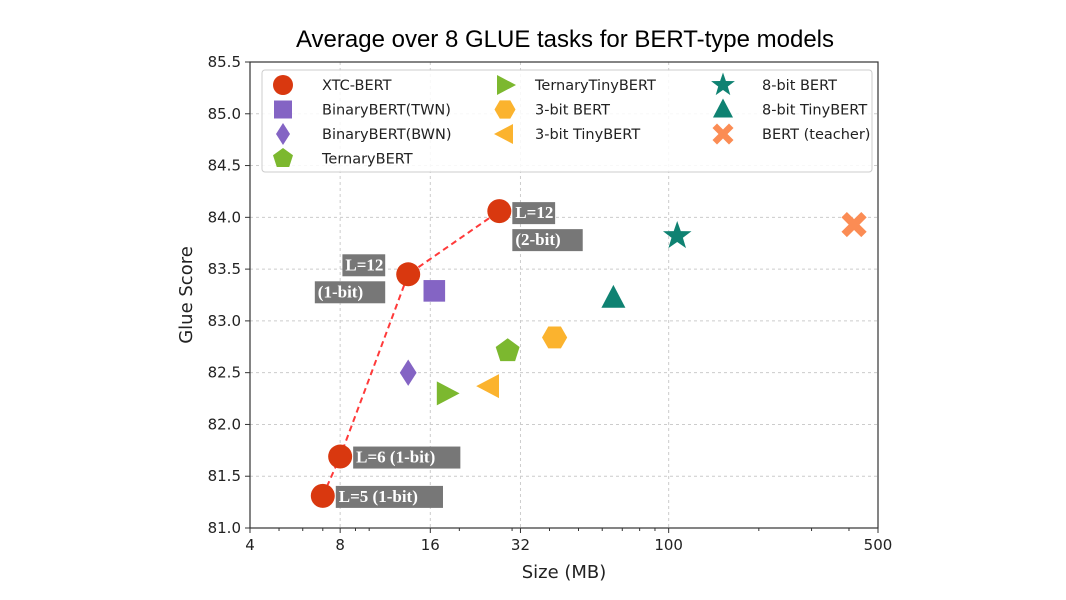 The image size is (1066, 600). What do you see at coordinates (537, 239) in the screenshot?
I see `annotation-label: (2-bit)` at bounding box center [537, 239].